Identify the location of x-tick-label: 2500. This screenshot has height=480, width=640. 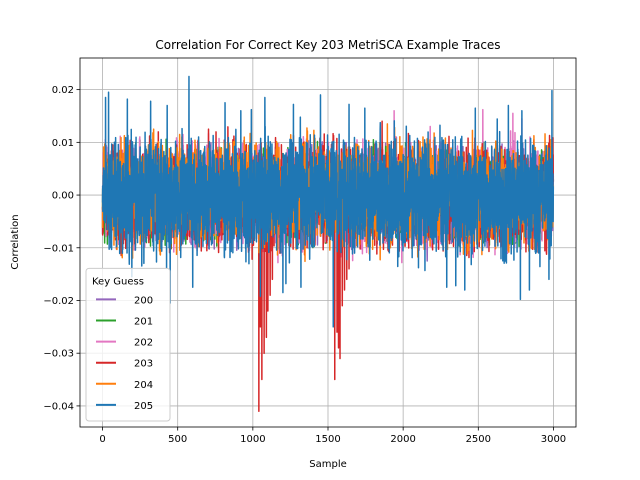
(478, 439).